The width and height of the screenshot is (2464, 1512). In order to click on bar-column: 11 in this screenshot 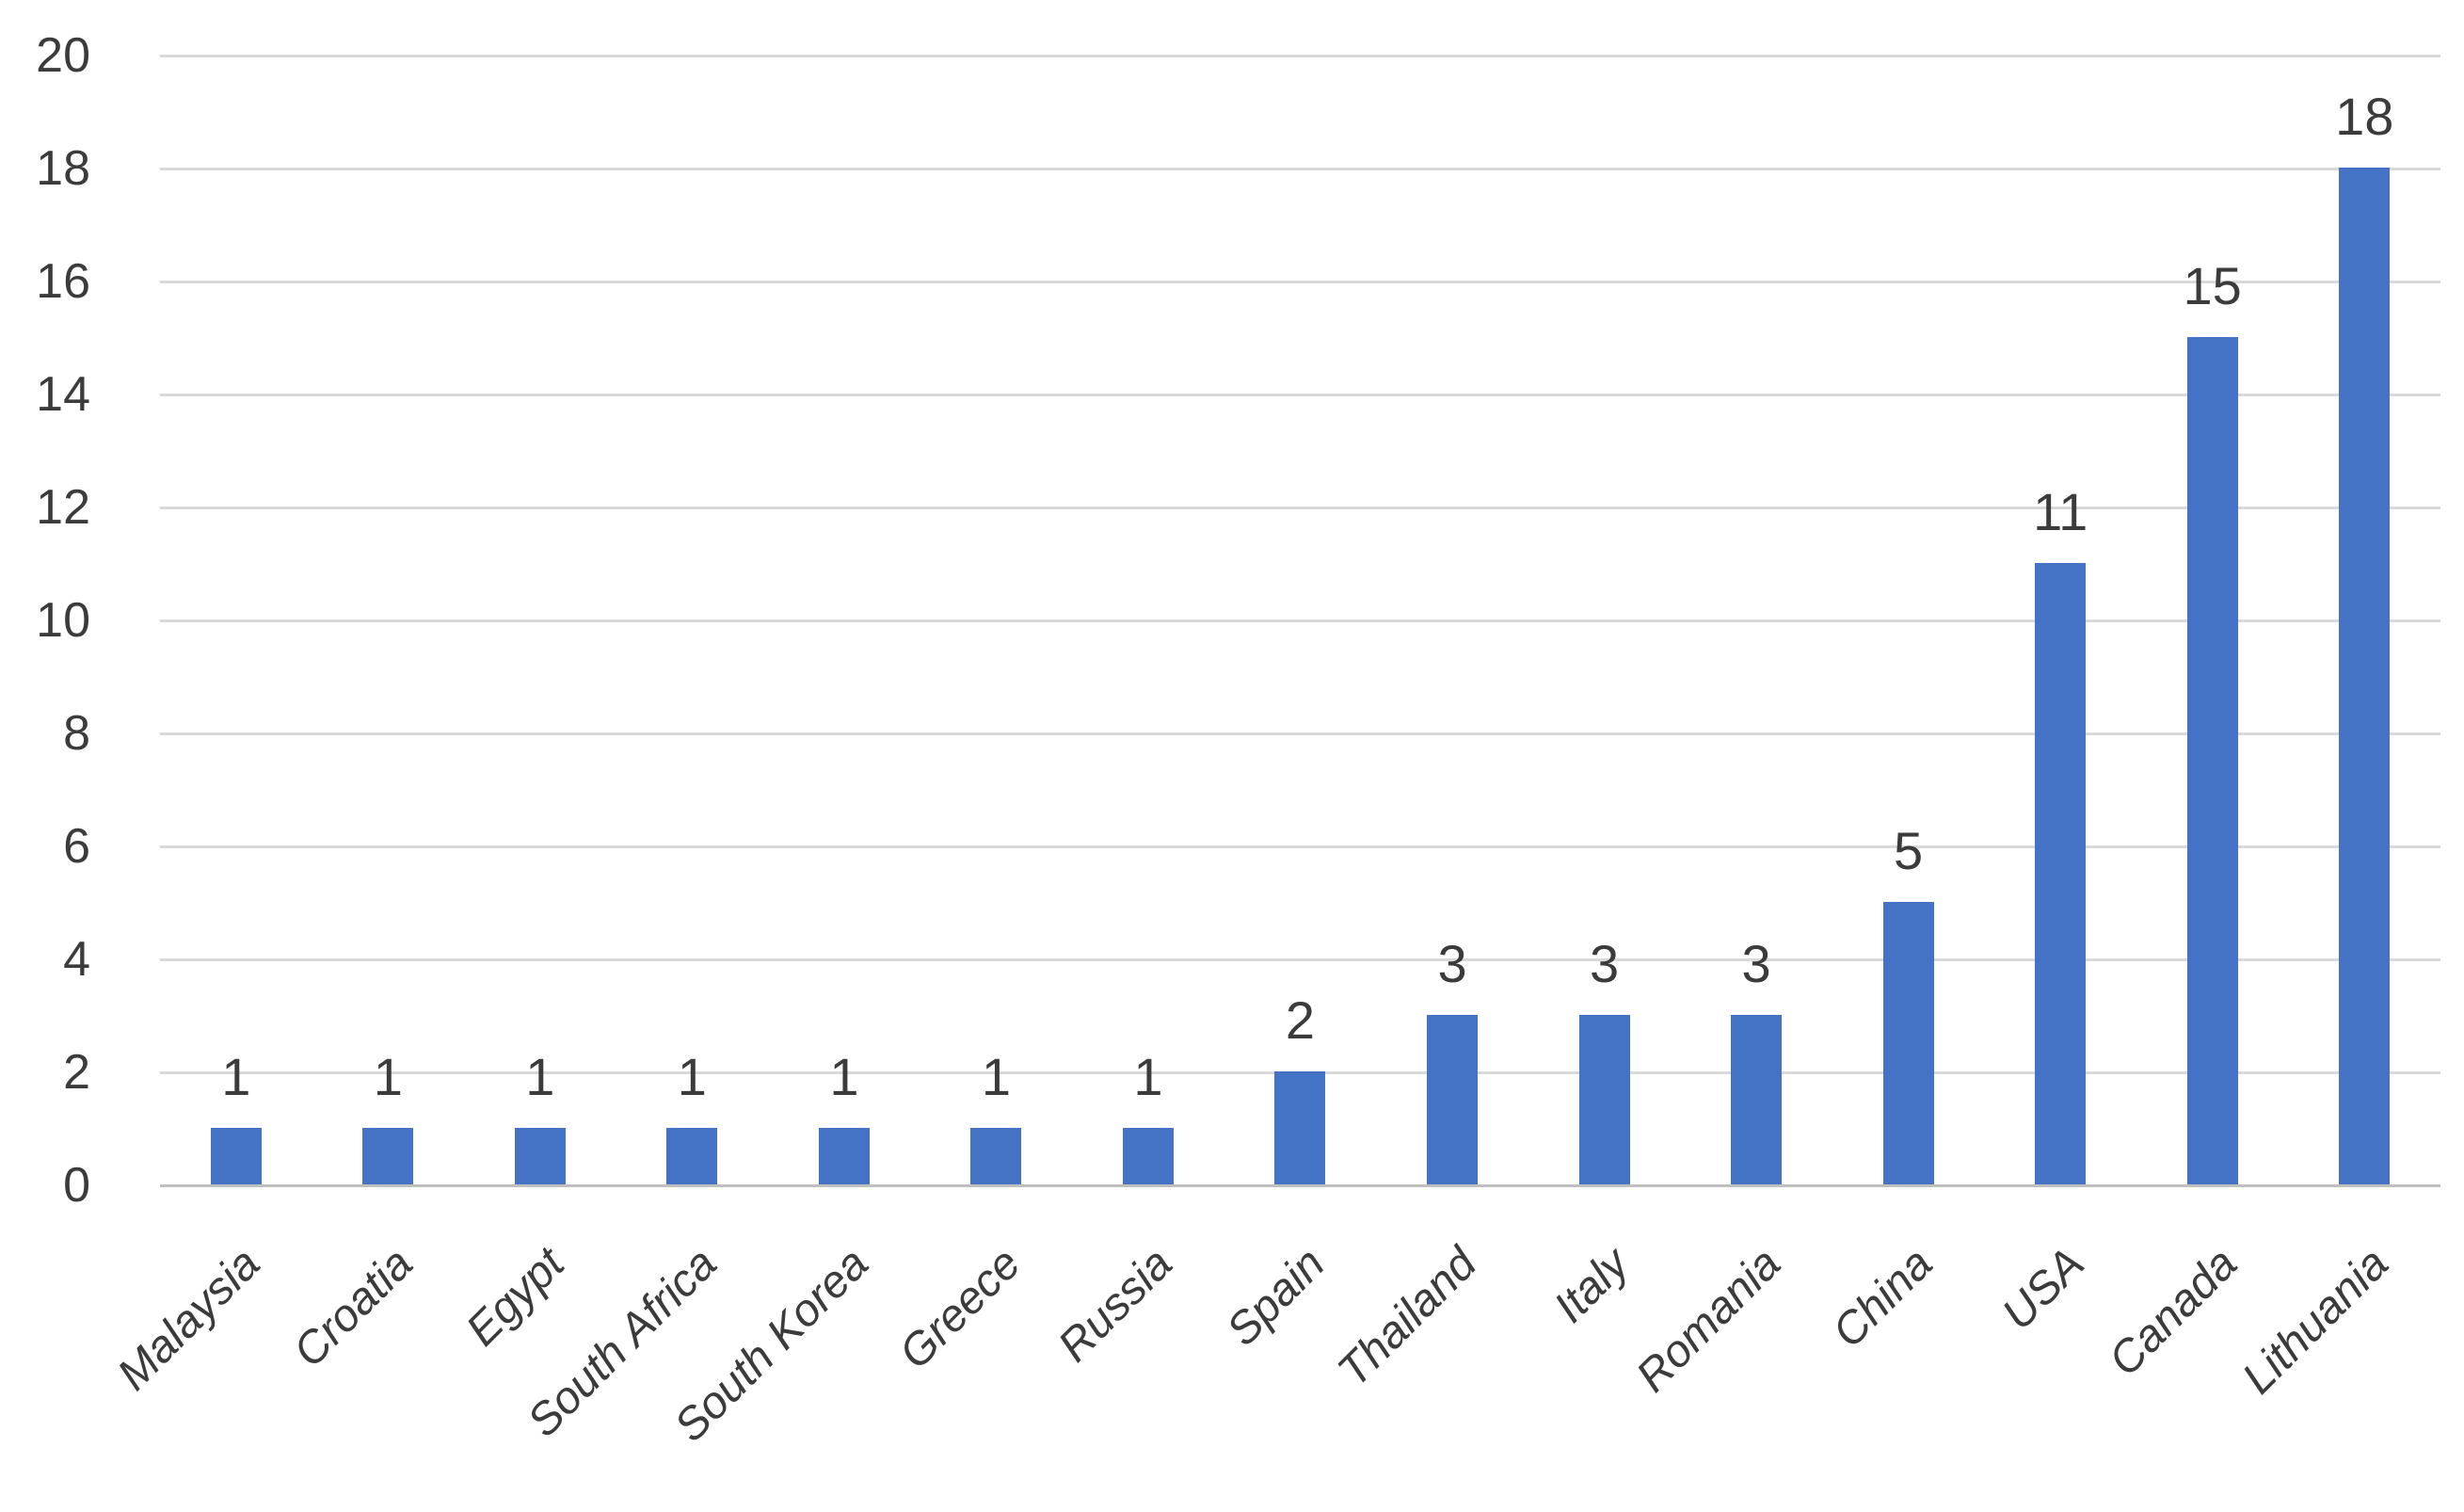, I will do `click(2060, 592)`.